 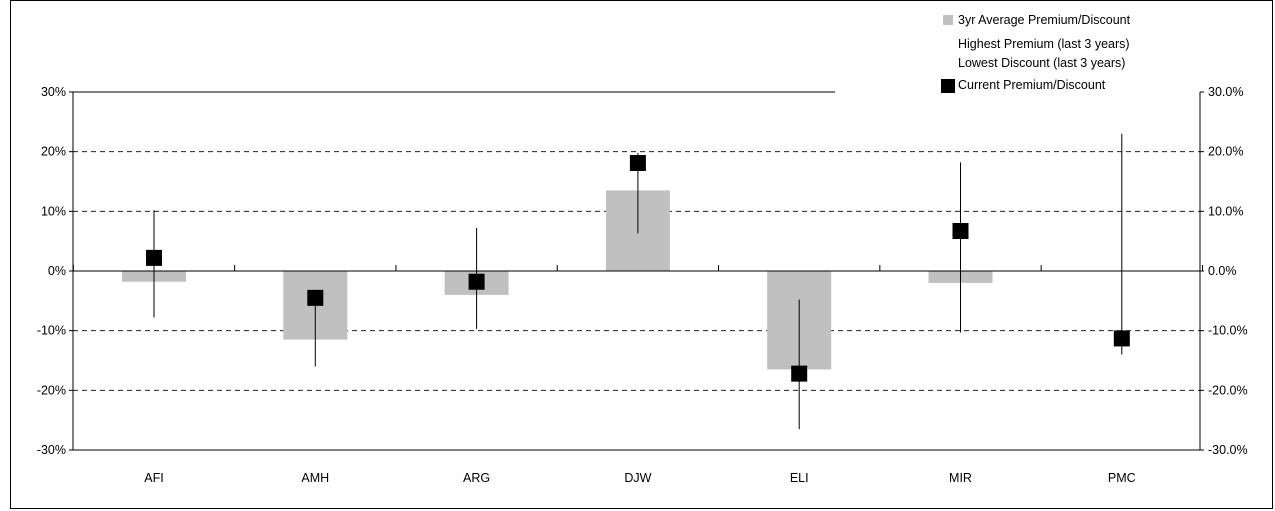 What do you see at coordinates (960, 478) in the screenshot?
I see `category-label: MIR` at bounding box center [960, 478].